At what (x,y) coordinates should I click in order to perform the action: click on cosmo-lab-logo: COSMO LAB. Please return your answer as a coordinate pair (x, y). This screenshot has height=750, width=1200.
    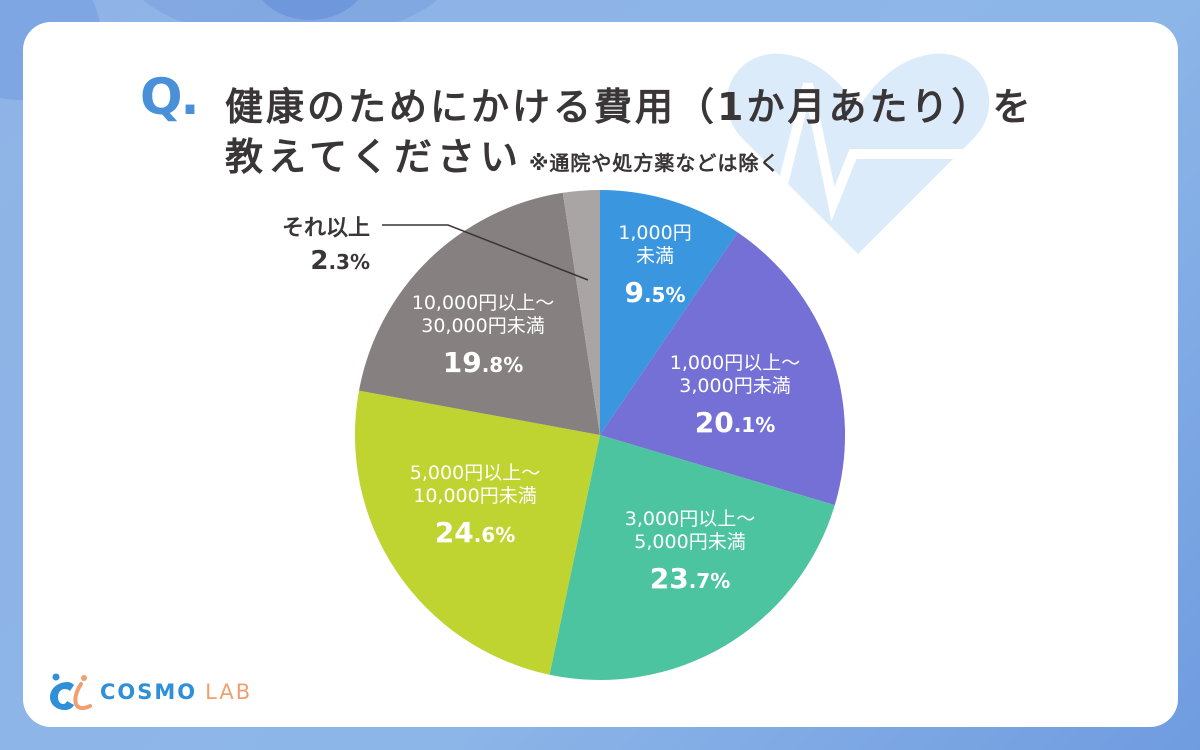
    Looking at the image, I should click on (150, 692).